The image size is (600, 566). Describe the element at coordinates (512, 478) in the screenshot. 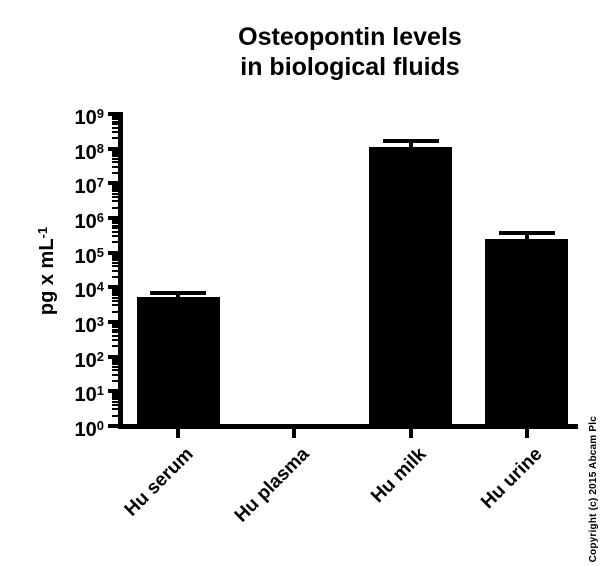

I see `x-tick-label: Hu urine` at that location.